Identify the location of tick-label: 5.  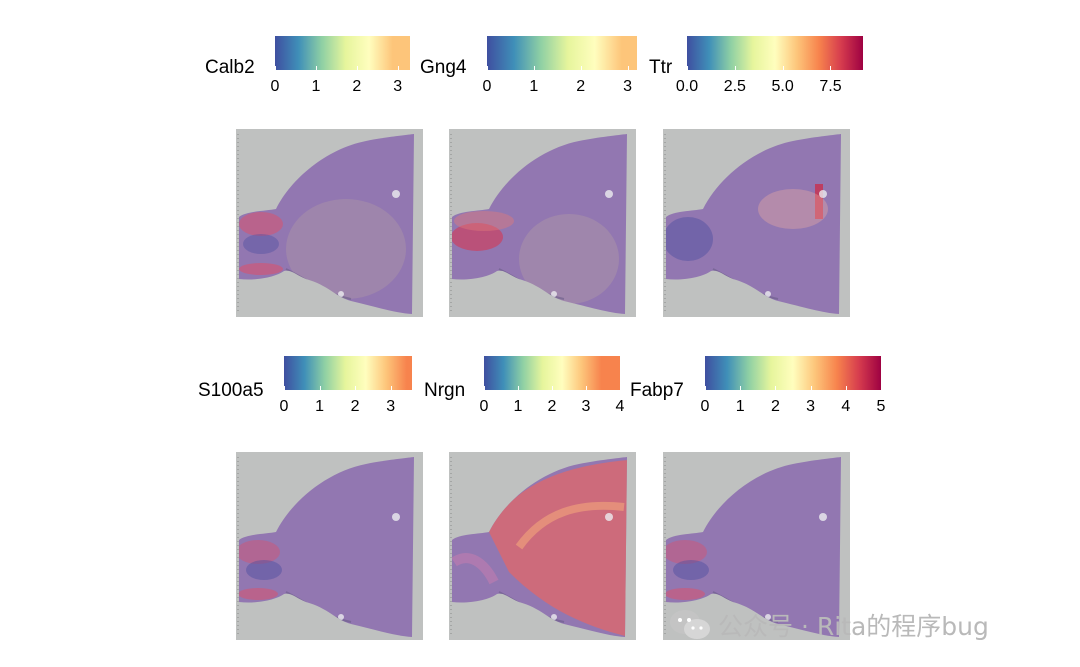
(881, 406).